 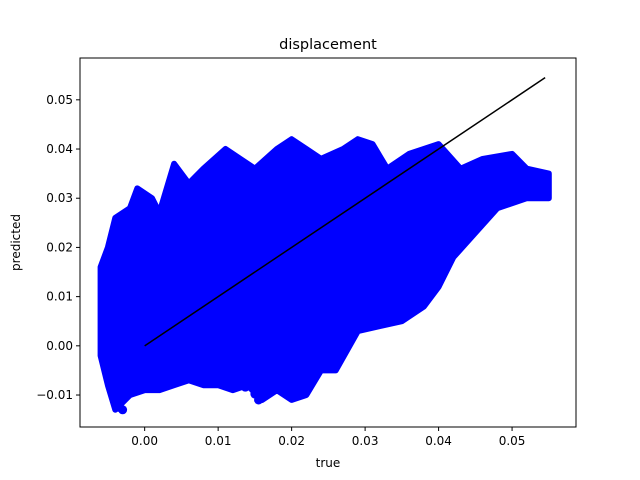 What do you see at coordinates (59, 346) in the screenshot?
I see `y-tick-label: 0.00` at bounding box center [59, 346].